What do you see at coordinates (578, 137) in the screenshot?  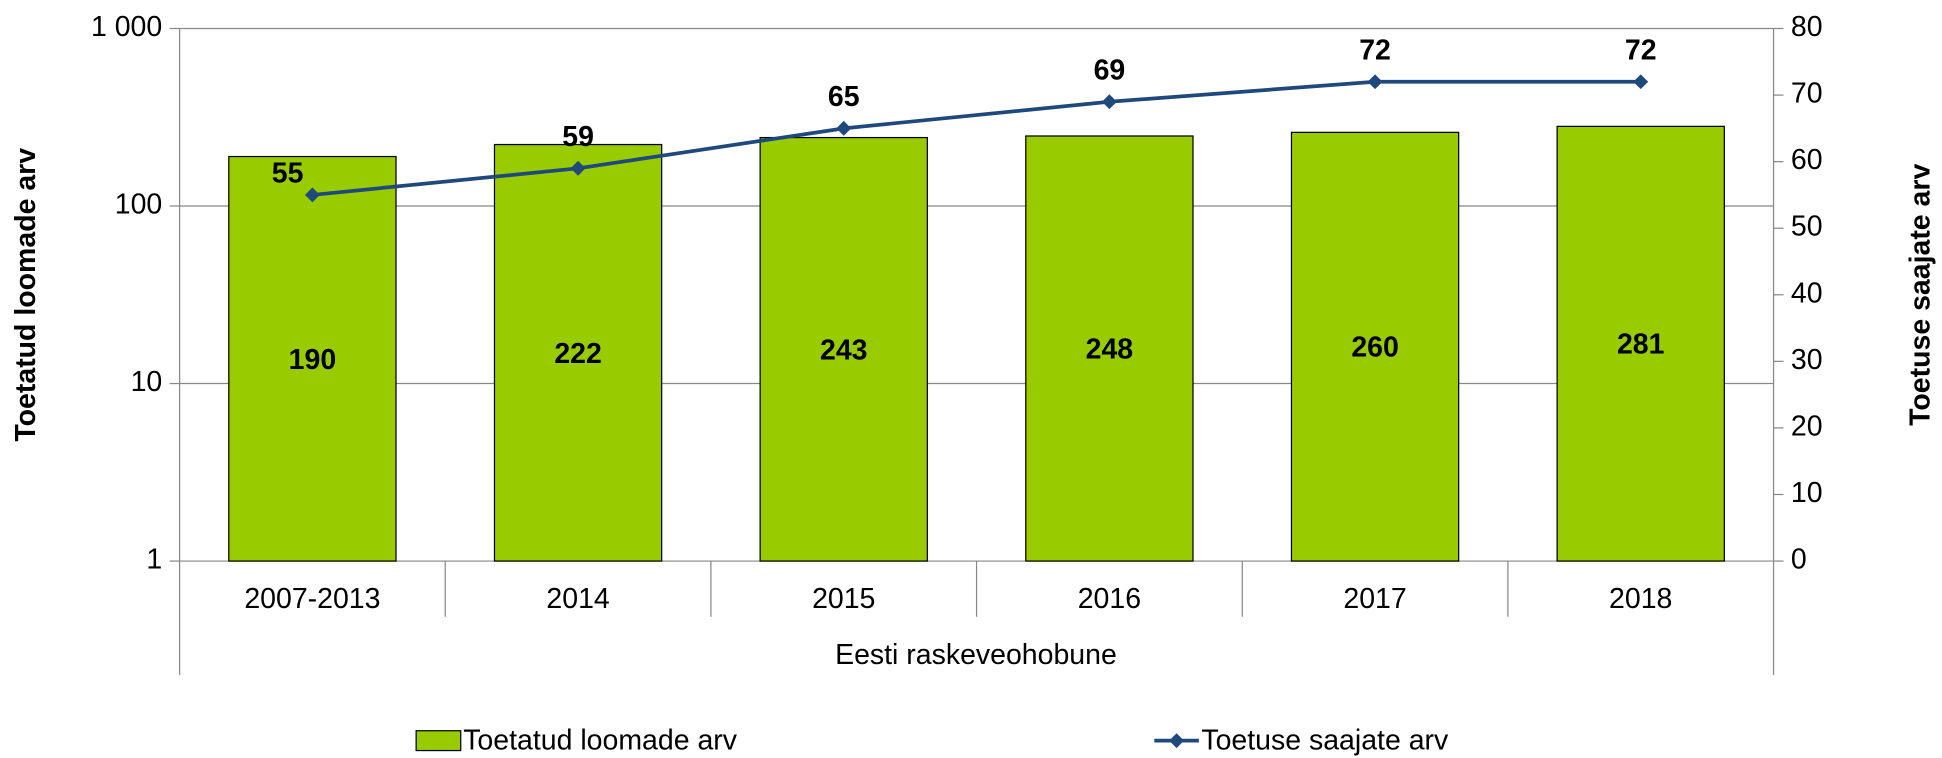 I see `line-value-label: 59` at bounding box center [578, 137].